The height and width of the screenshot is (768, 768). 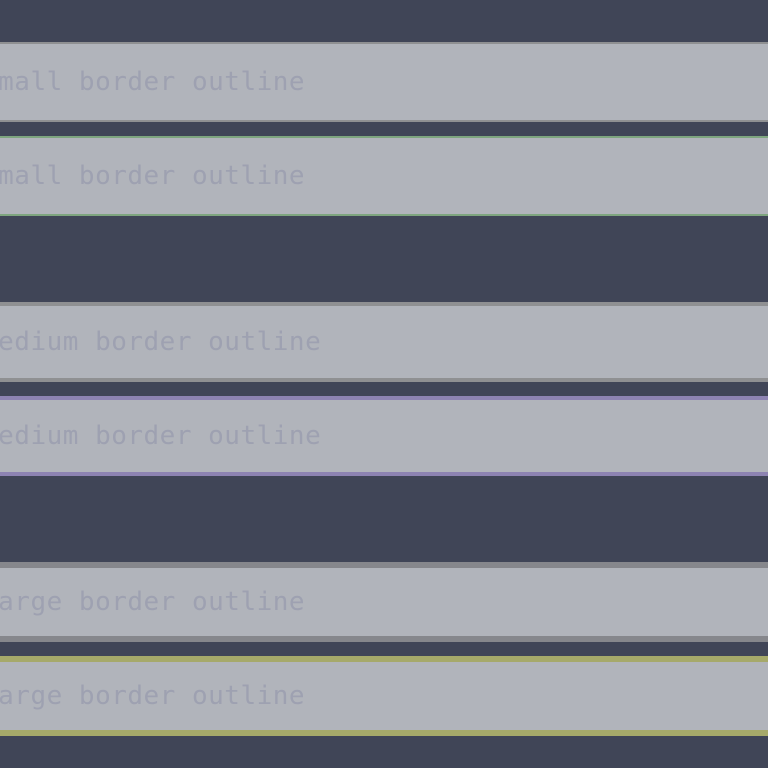 I want to click on small-outline-input-value: small border outline, so click(x=153, y=82).